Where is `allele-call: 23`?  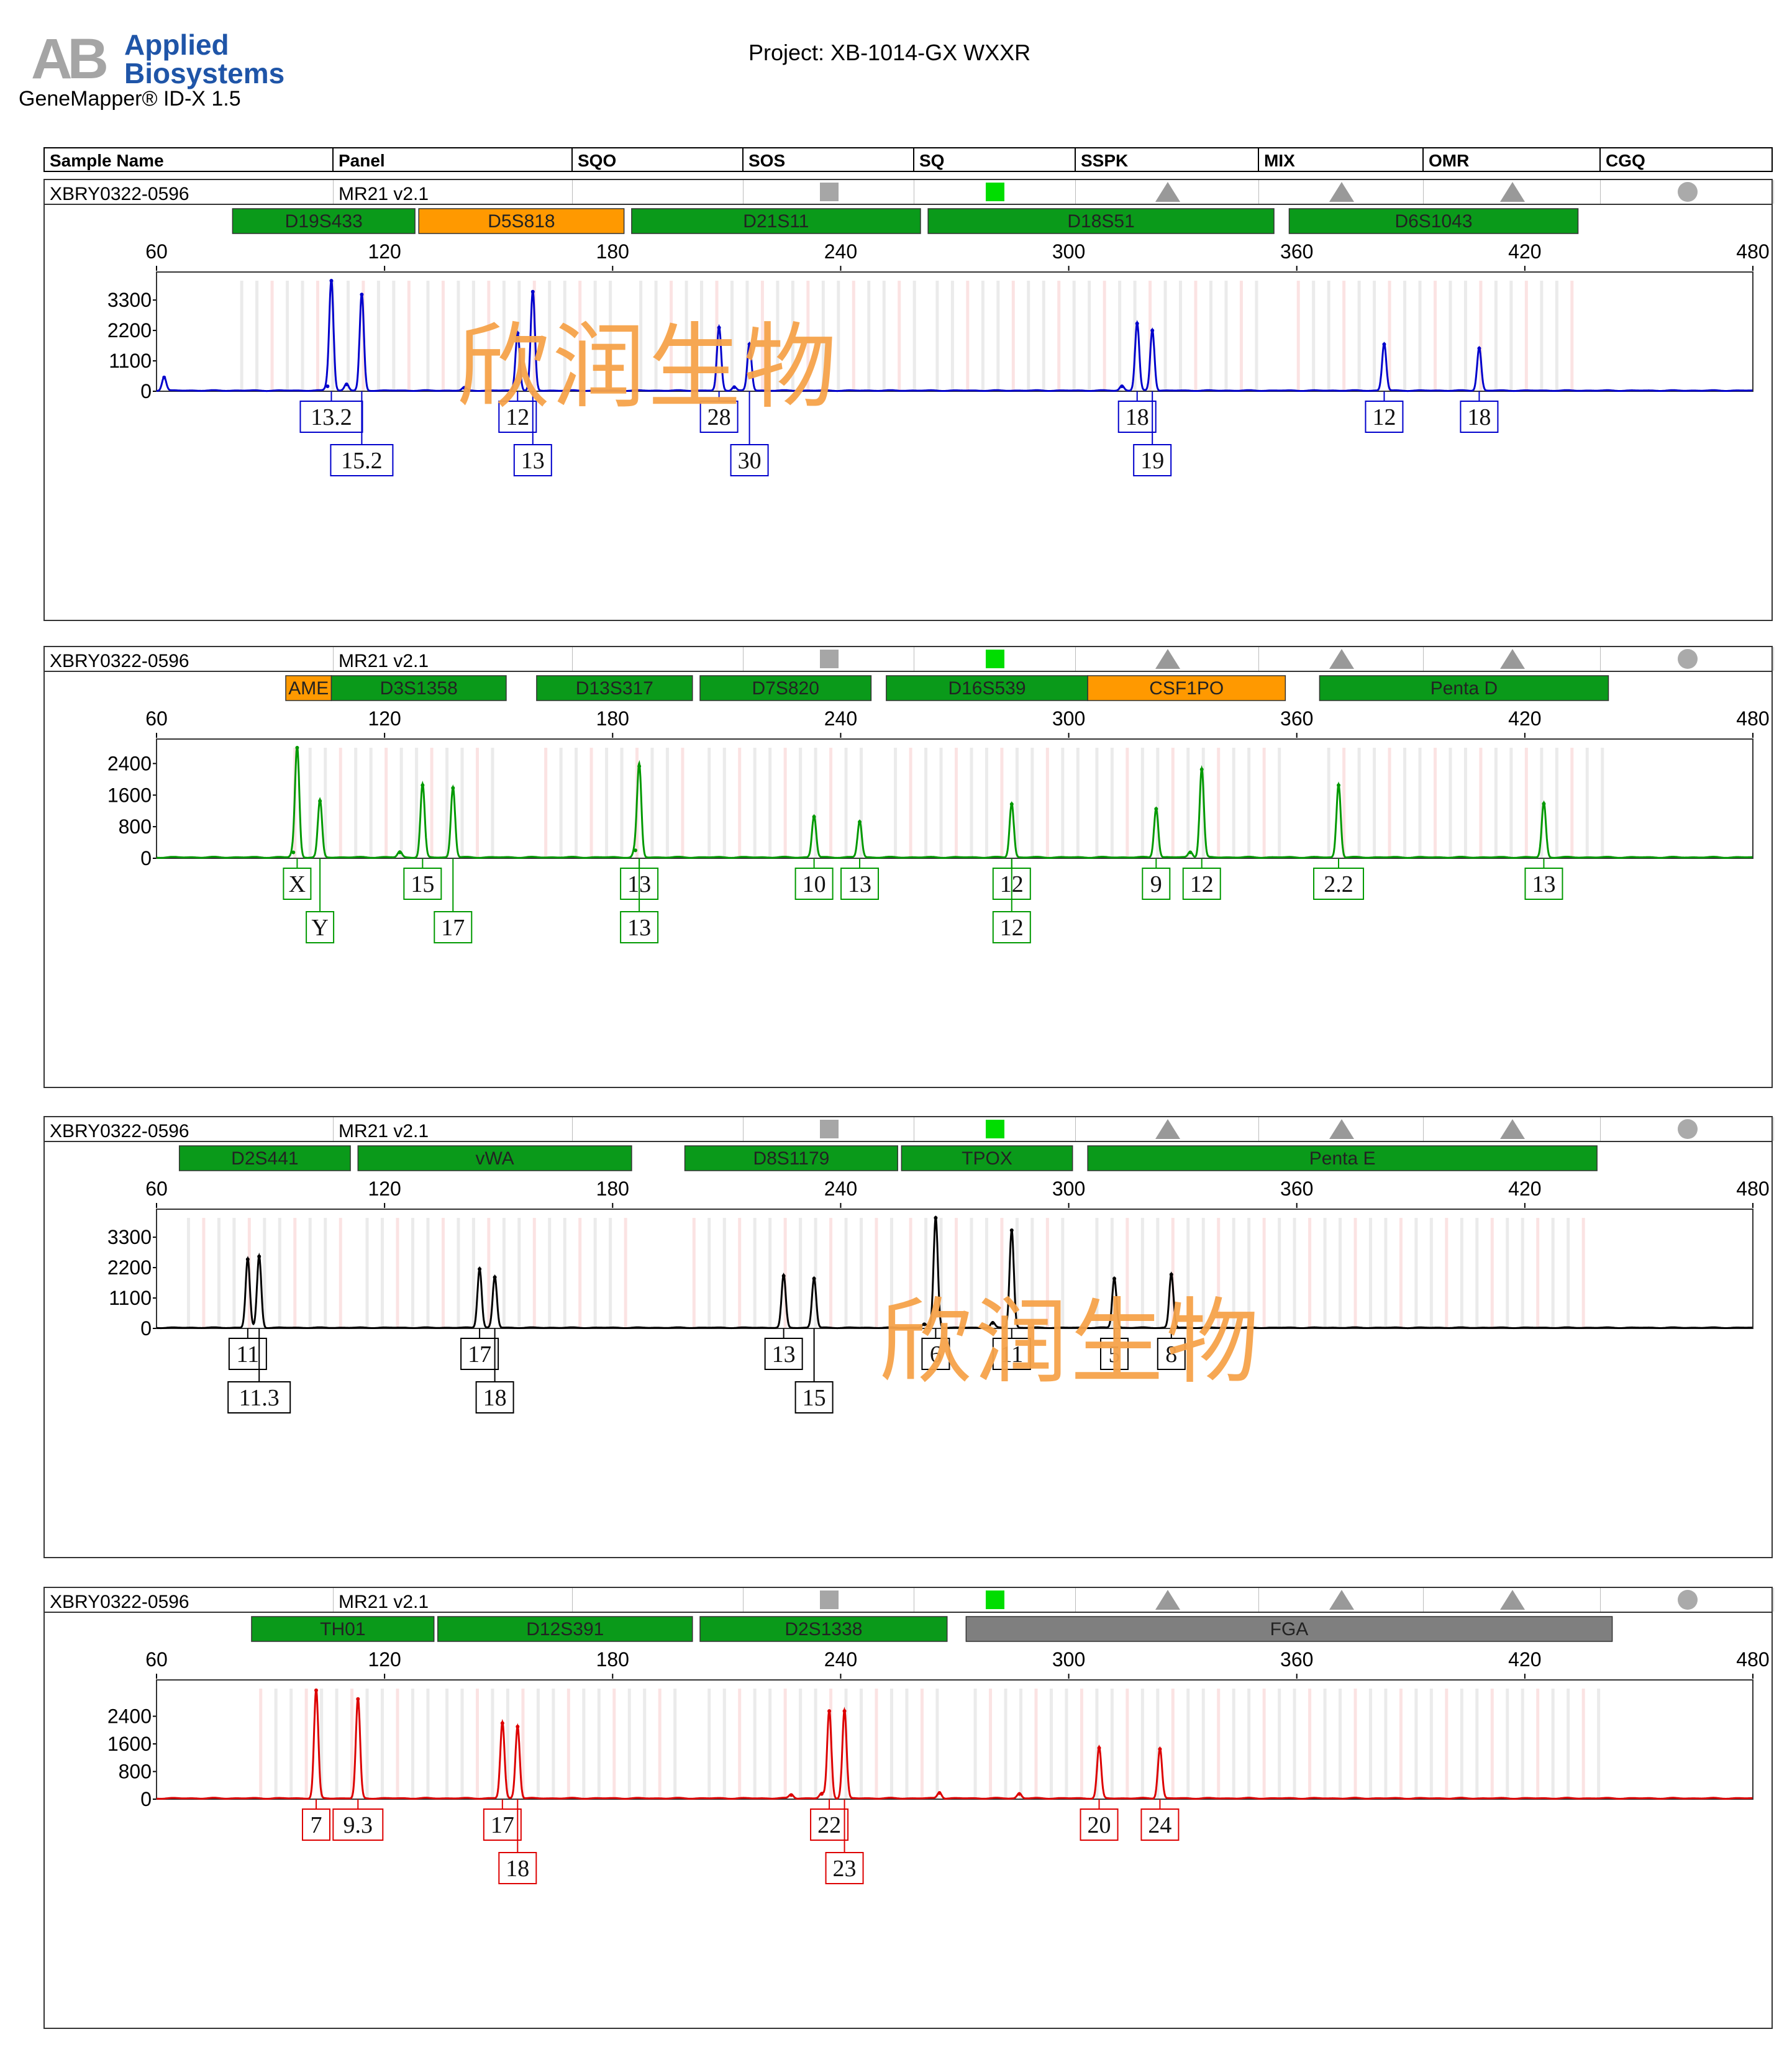 allele-call: 23 is located at coordinates (844, 1842).